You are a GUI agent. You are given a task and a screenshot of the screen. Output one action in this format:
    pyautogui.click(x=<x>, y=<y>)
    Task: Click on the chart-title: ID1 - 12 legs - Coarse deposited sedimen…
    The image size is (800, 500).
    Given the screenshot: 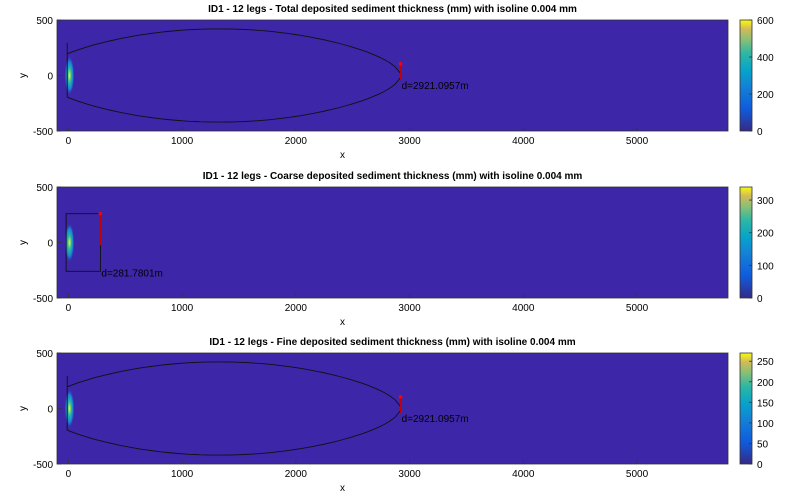 What is the action you would take?
    pyautogui.click(x=393, y=176)
    